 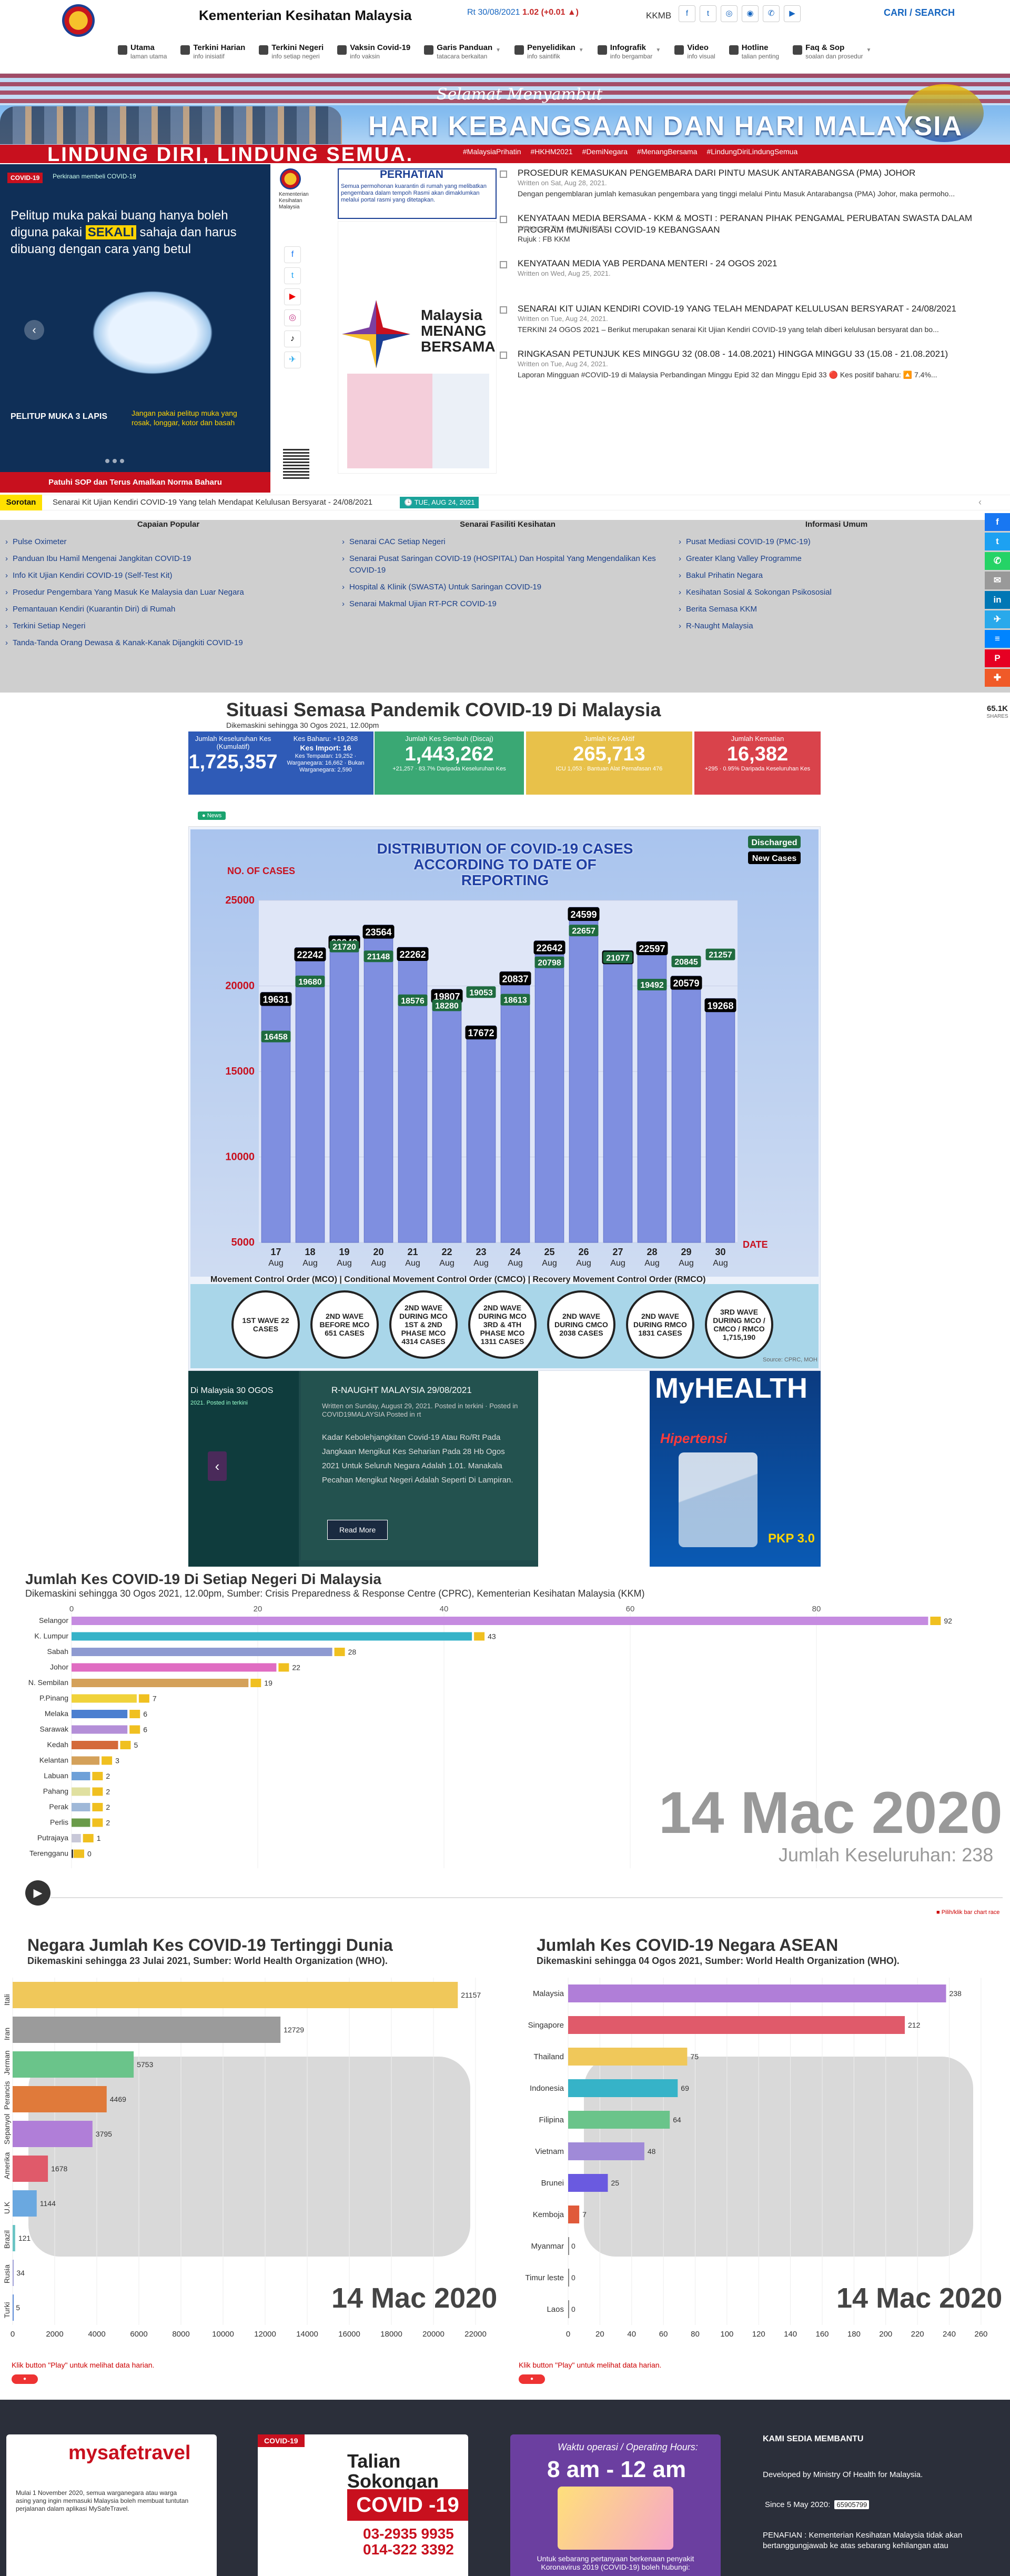 What do you see at coordinates (507, 542) in the screenshot?
I see `quick-link: Senarai CAC Setiap Negeri` at bounding box center [507, 542].